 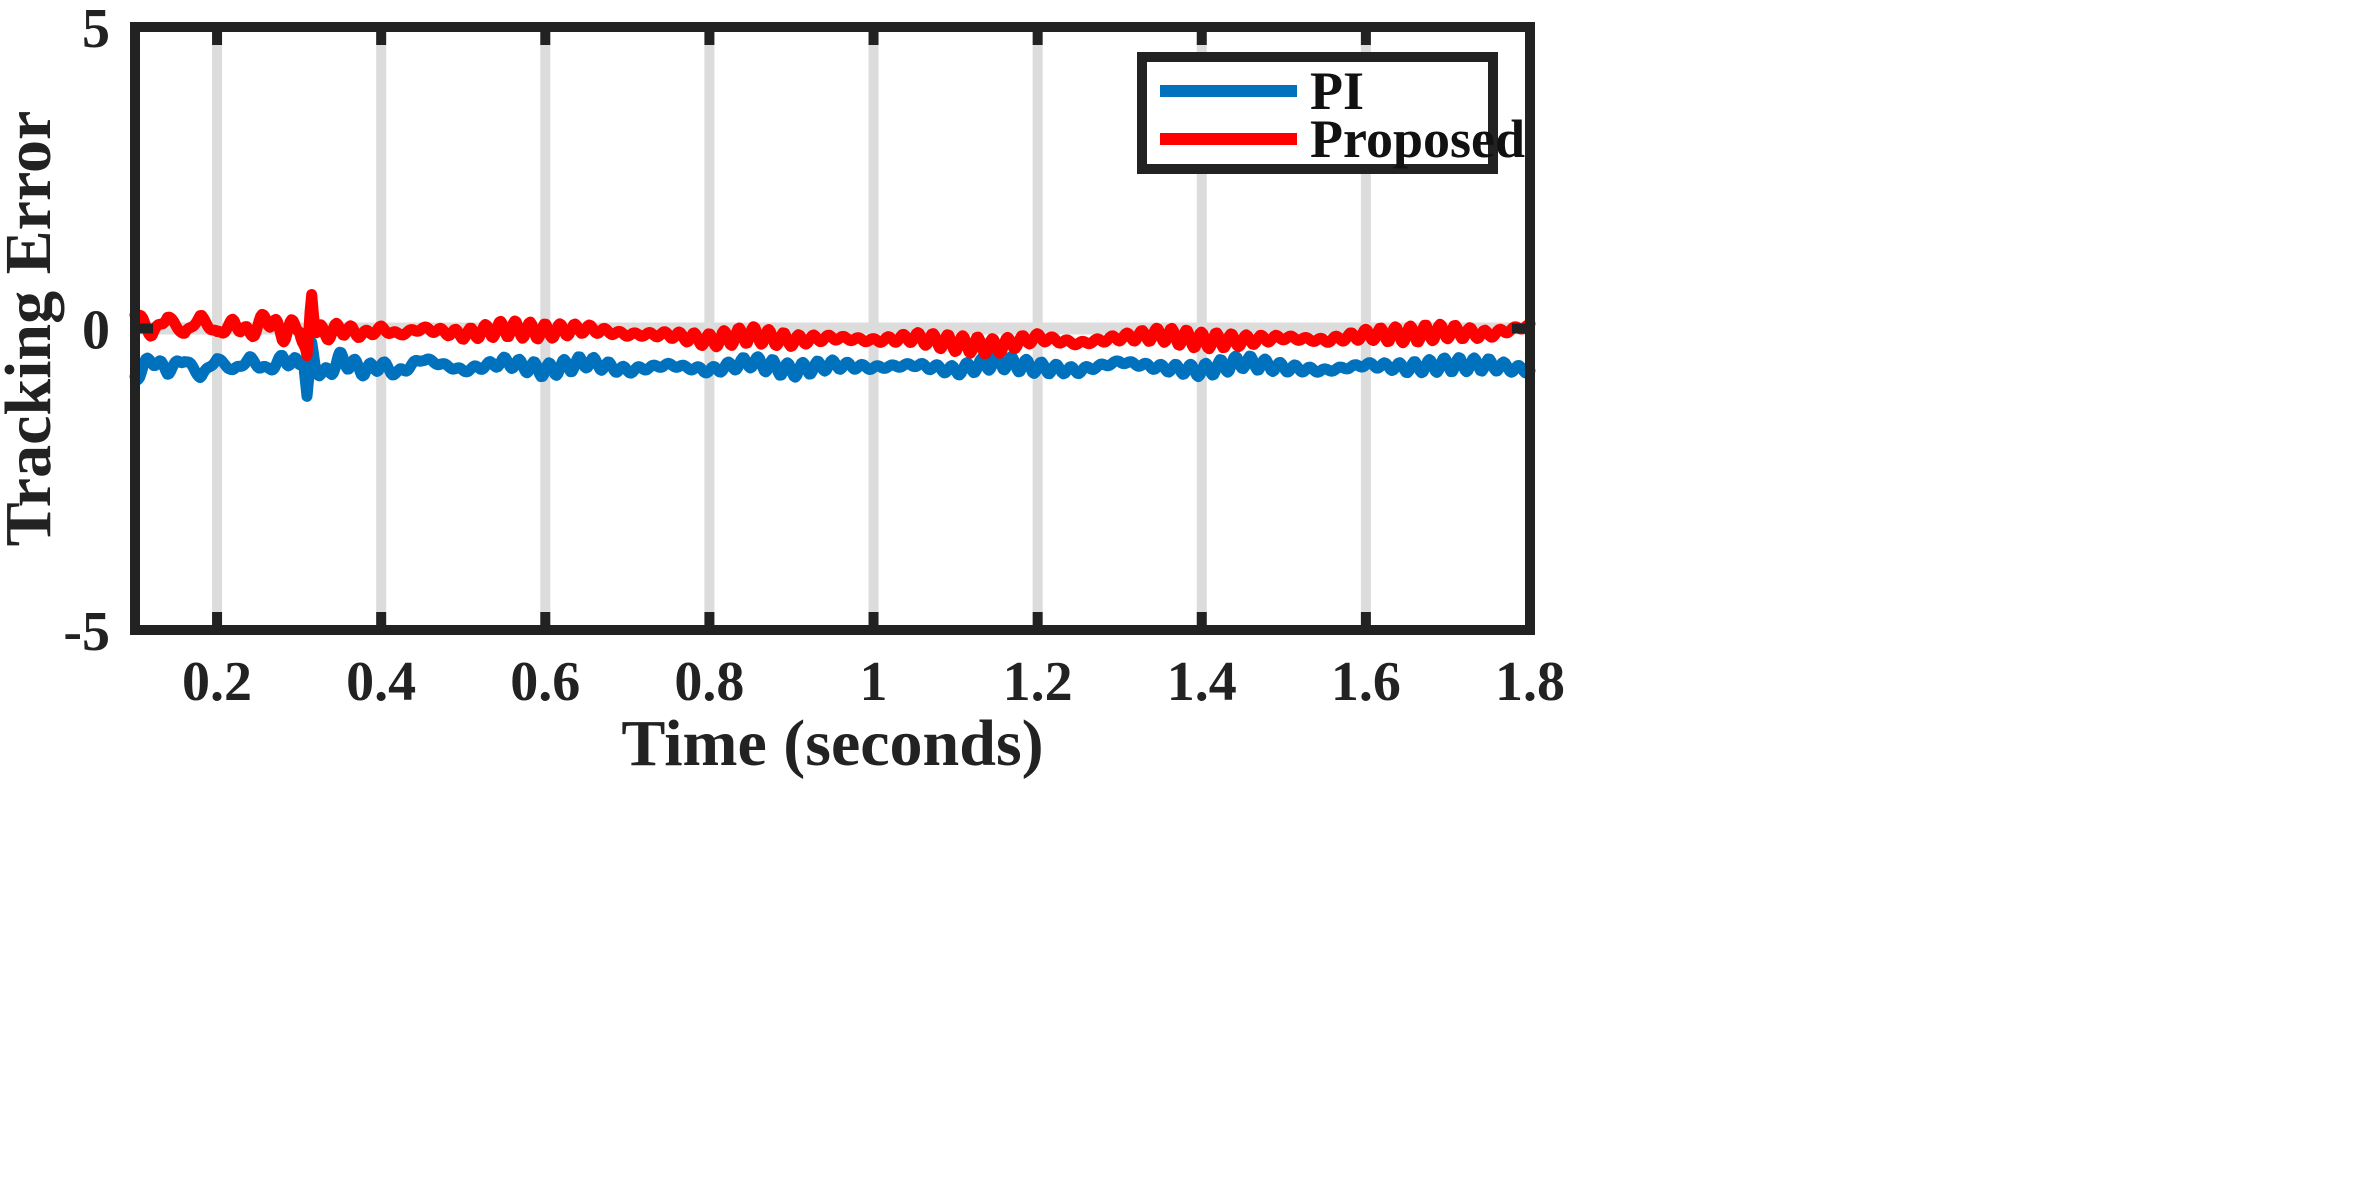 I want to click on x-tick-label-2: 0.6, so click(x=545, y=682).